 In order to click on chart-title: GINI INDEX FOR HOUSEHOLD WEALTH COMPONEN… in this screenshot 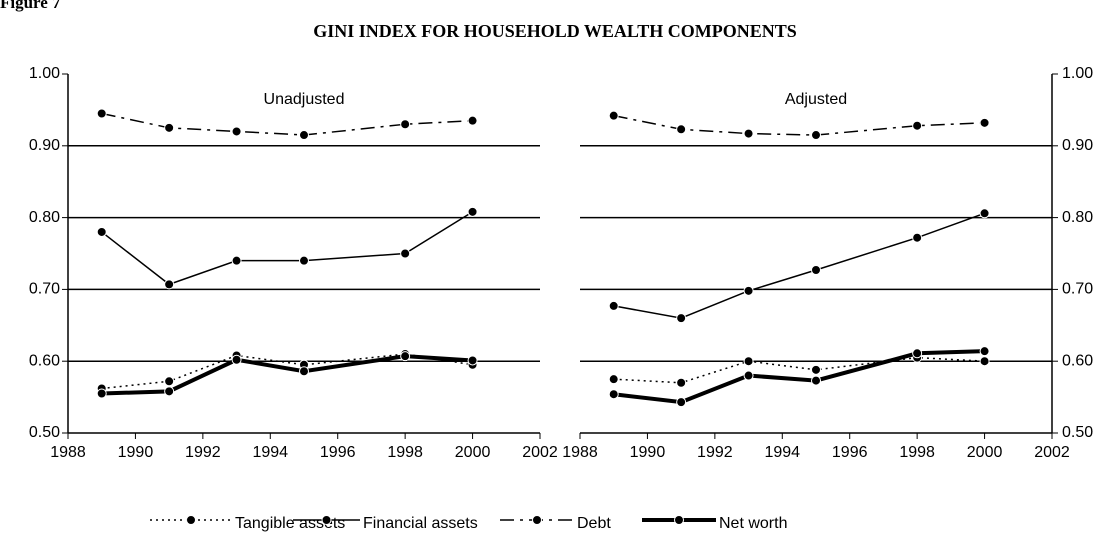, I will do `click(555, 31)`.